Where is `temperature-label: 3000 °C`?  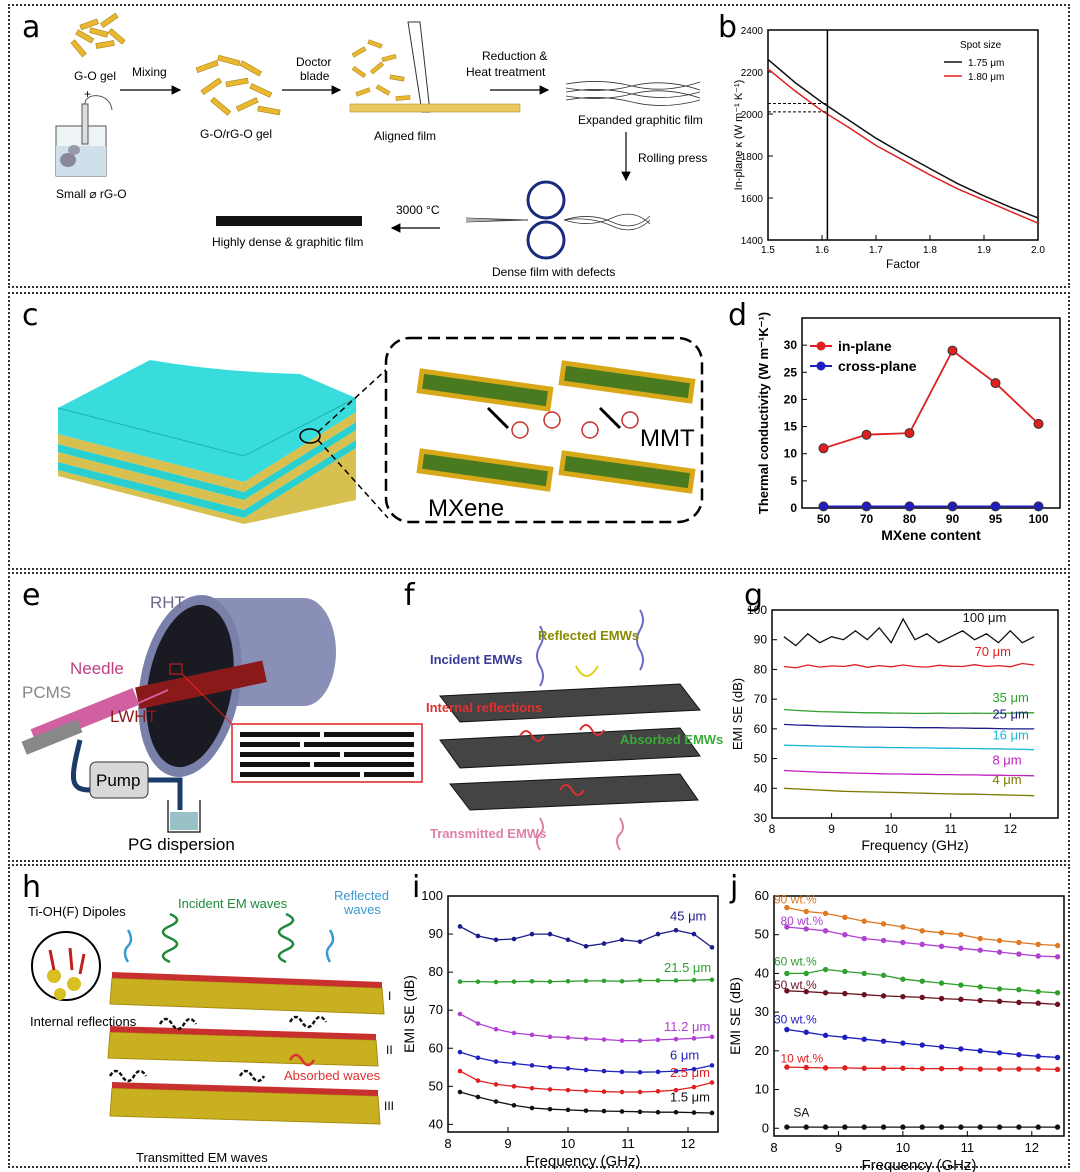
temperature-label: 3000 °C is located at coordinates (418, 210).